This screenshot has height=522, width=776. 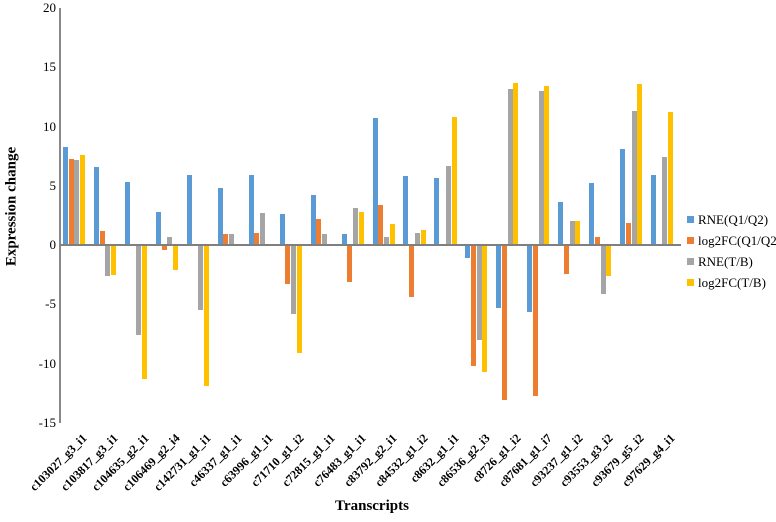 I want to click on y-axis-title: Expression change, so click(x=11, y=206).